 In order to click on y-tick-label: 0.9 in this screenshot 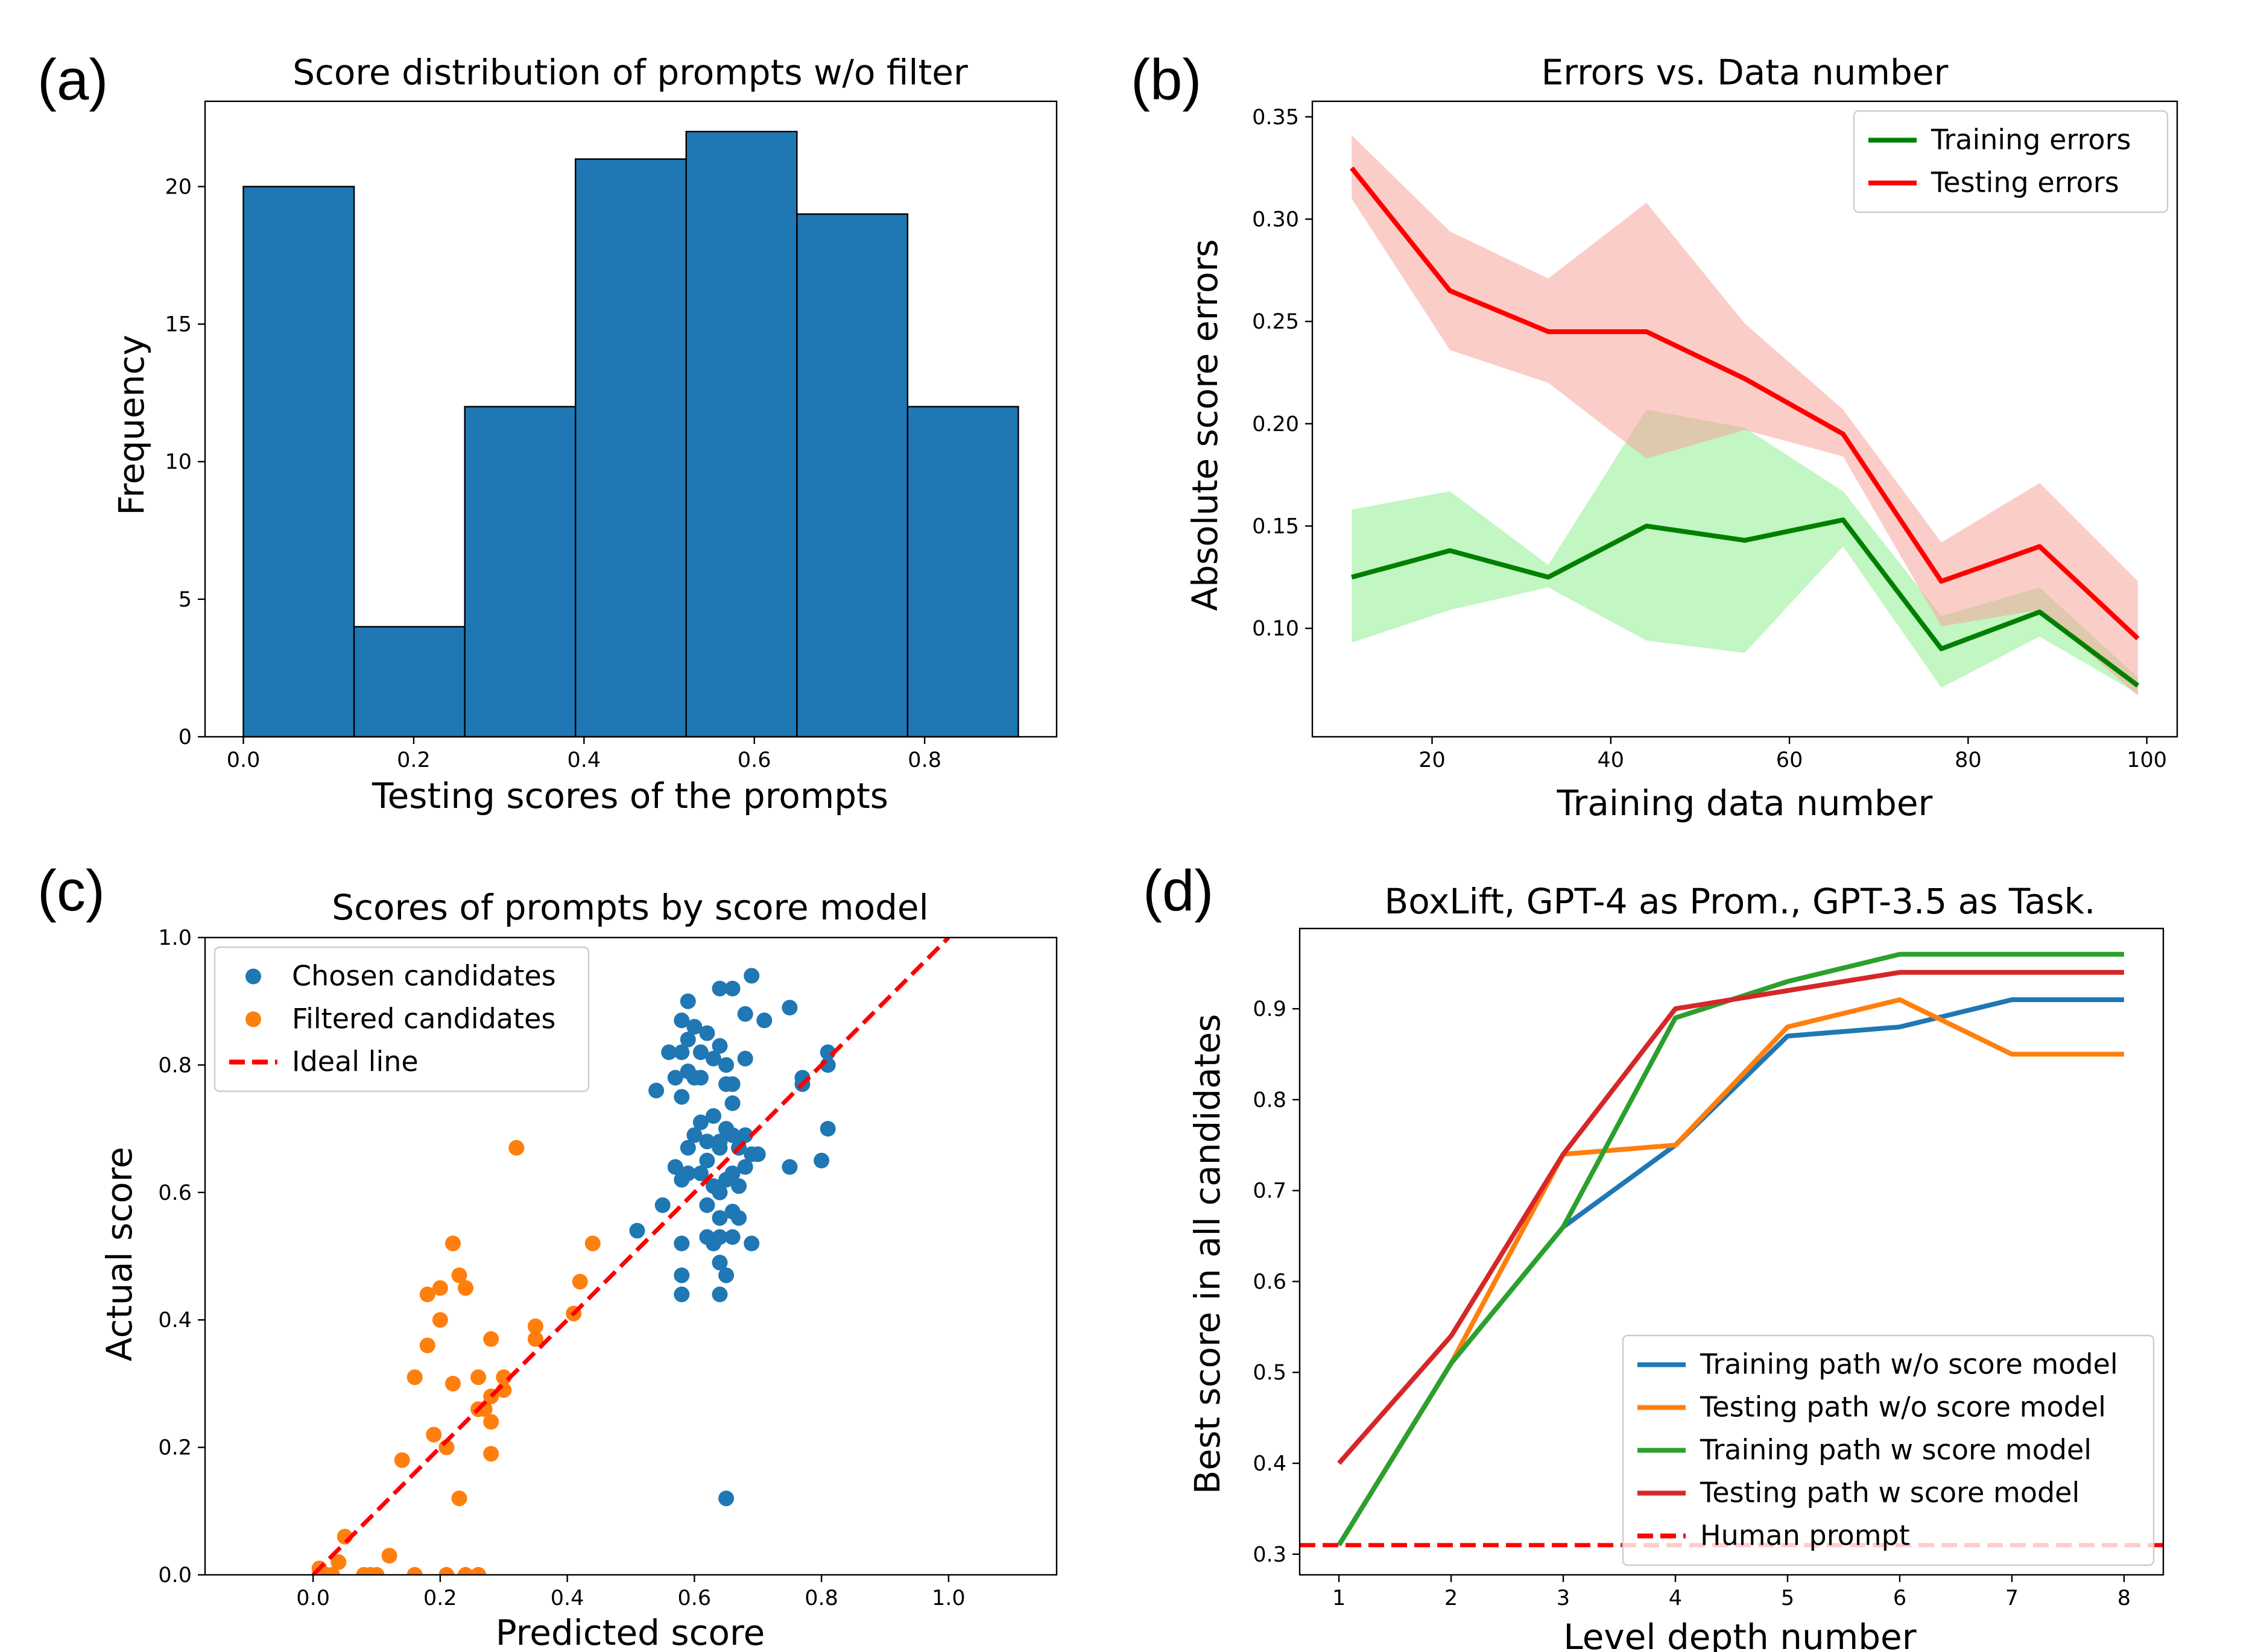, I will do `click(1269, 1009)`.